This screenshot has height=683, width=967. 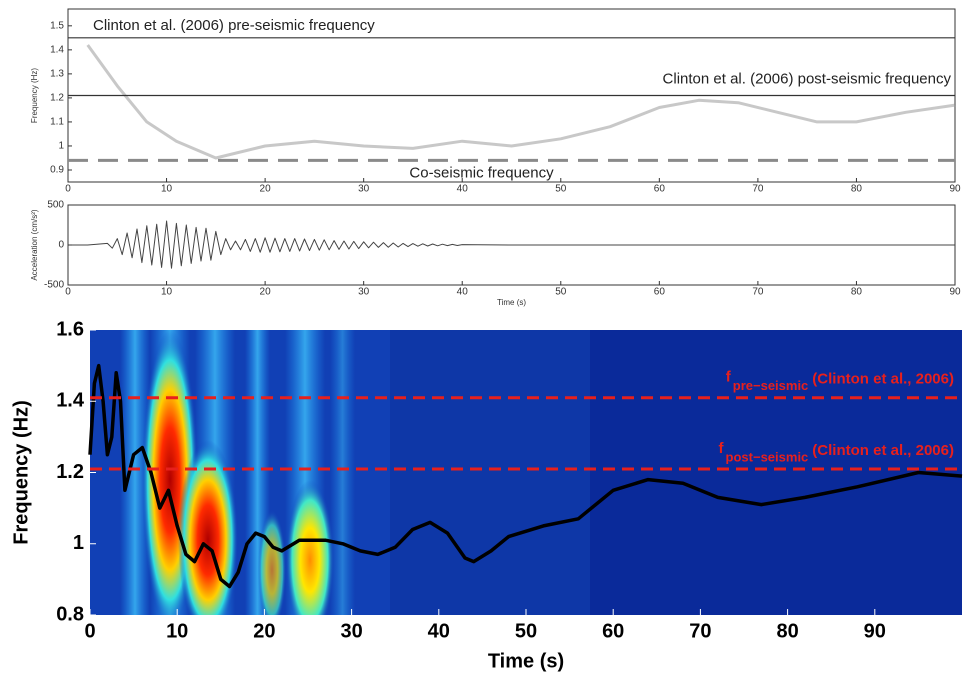 I want to click on y-tick-label: 1.6, so click(x=70, y=329).